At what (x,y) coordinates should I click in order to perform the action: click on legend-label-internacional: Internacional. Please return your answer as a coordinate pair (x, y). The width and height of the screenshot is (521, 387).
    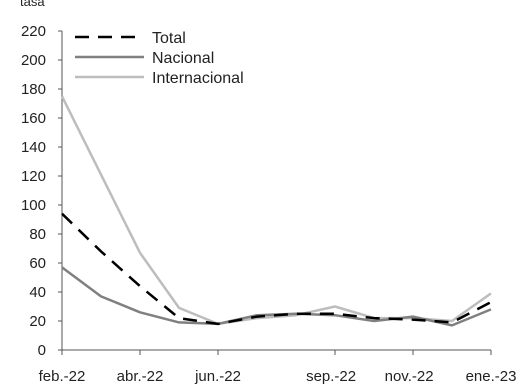
    Looking at the image, I should click on (198, 78).